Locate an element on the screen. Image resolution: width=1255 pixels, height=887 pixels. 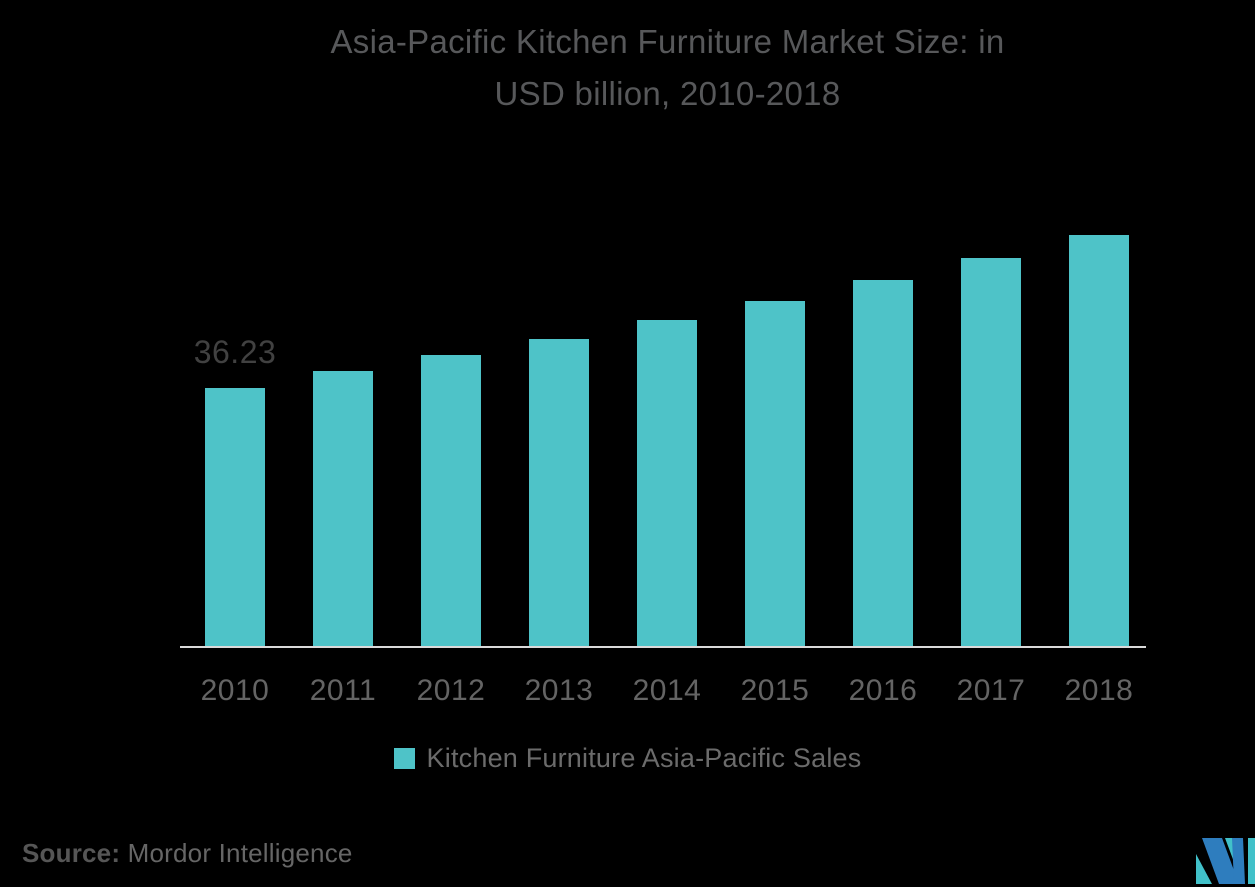
bar-value-label-2010: 36.23 is located at coordinates (235, 352).